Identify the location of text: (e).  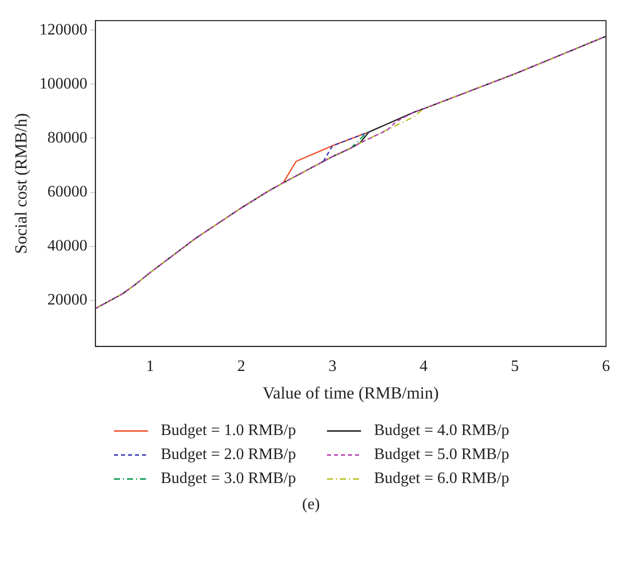
(311, 505).